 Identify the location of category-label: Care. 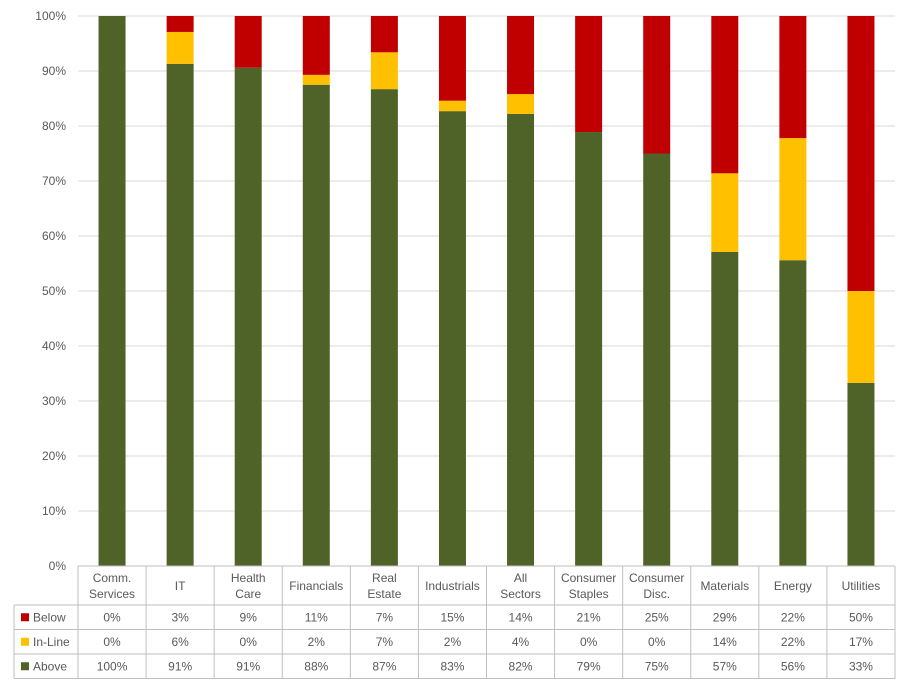
(248, 594).